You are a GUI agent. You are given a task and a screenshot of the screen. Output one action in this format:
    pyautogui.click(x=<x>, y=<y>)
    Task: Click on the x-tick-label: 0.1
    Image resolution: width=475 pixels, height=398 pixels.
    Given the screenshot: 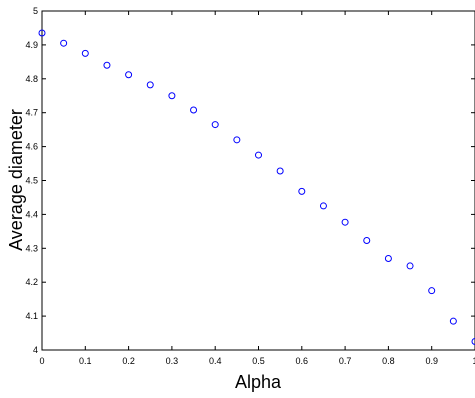 What is the action you would take?
    pyautogui.click(x=85, y=361)
    